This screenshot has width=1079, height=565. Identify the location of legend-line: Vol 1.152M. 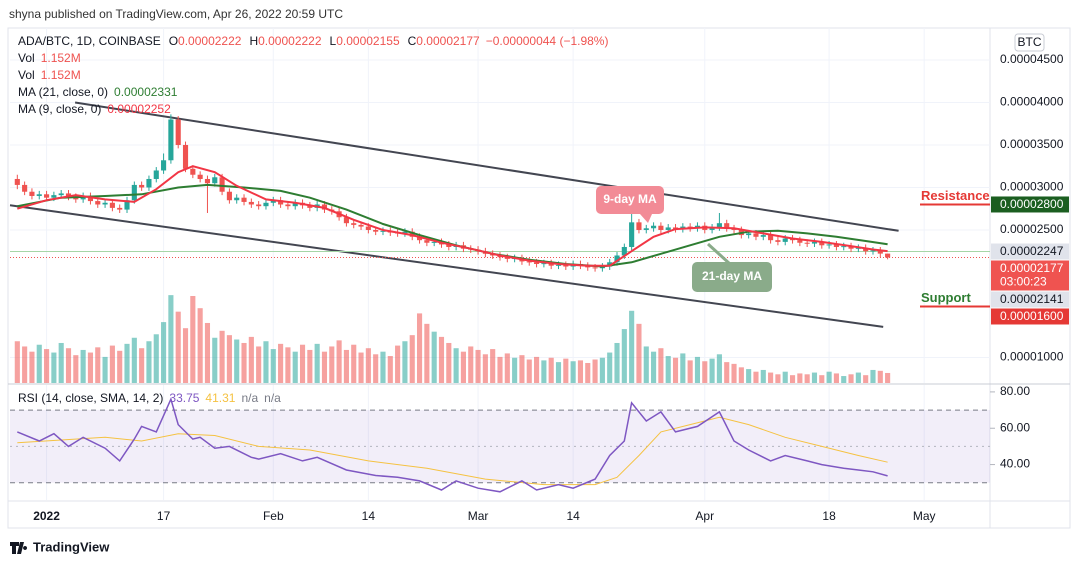
(49, 75).